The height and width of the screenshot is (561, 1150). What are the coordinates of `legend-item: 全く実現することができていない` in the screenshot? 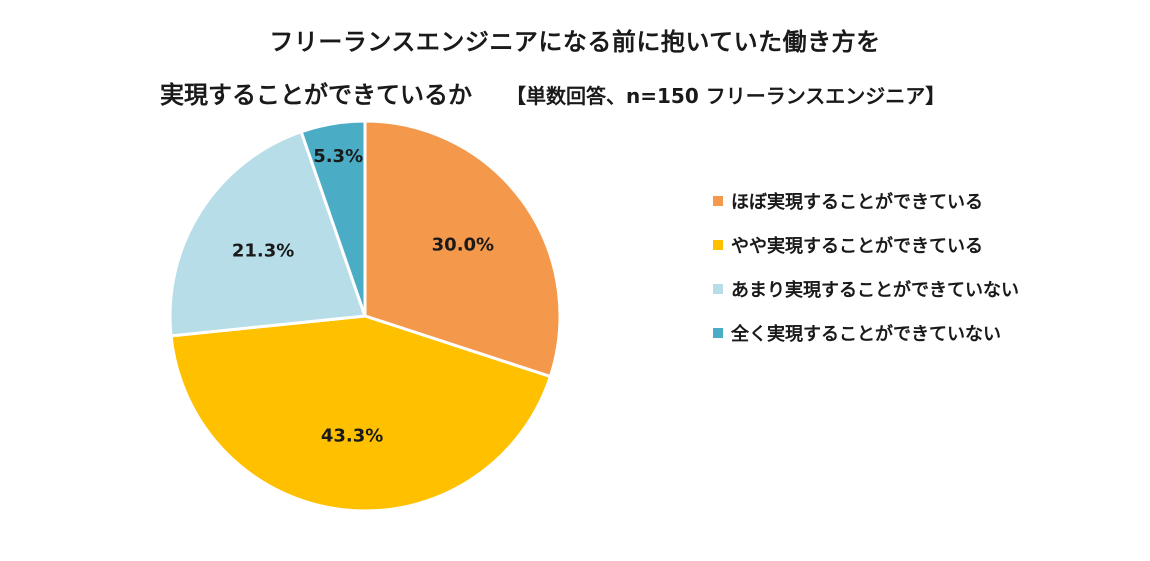 It's located at (866, 333).